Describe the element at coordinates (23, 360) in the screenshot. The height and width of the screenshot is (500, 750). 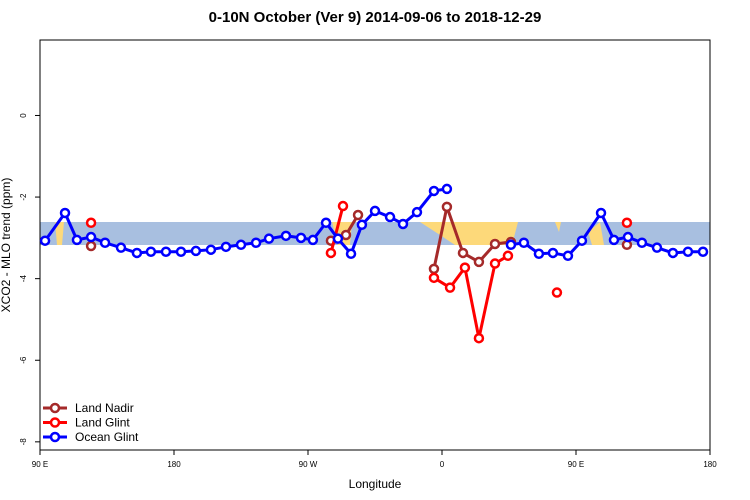
I see `y-tick-label: -6` at that location.